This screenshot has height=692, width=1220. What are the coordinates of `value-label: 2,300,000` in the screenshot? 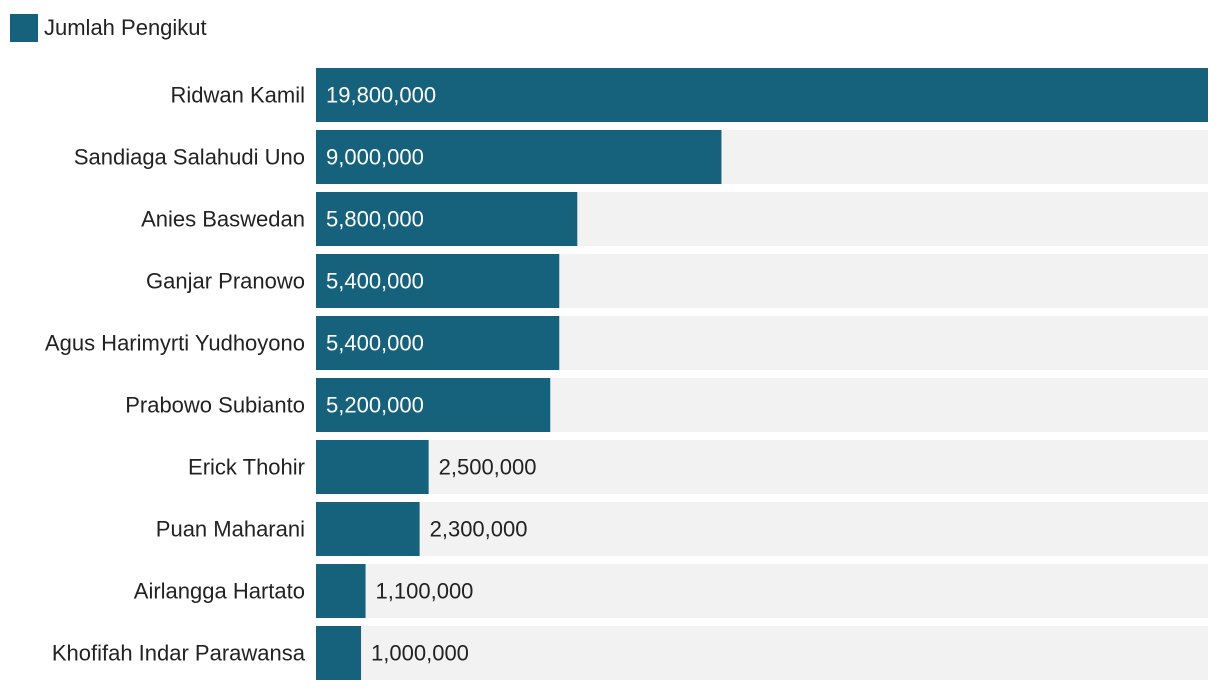 It's located at (479, 529).